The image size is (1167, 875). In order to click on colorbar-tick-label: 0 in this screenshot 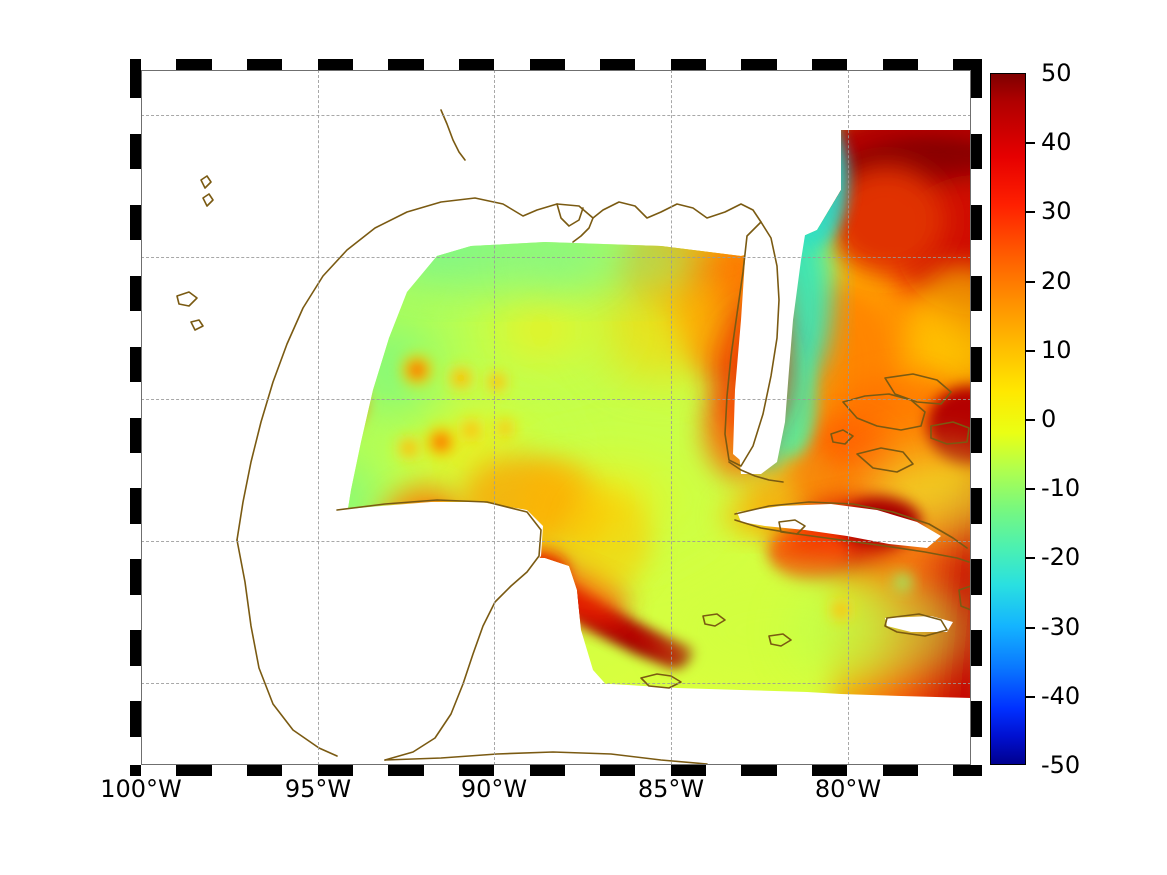, I will do `click(1049, 419)`.